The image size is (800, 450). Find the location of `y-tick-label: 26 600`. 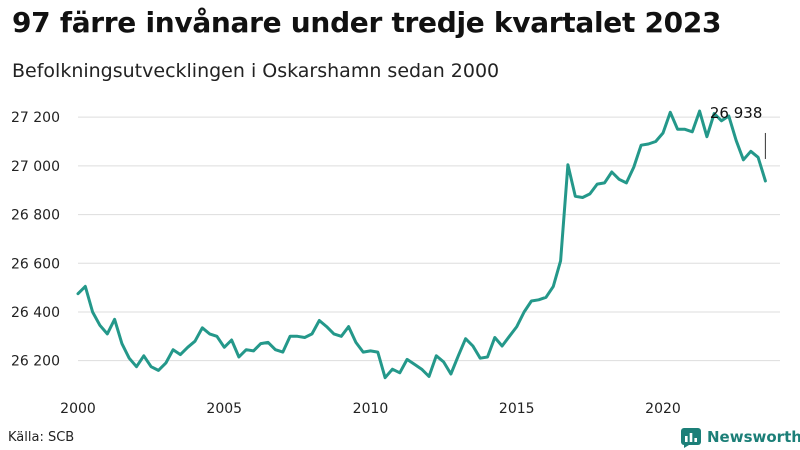

y-tick-label: 26 600 is located at coordinates (35, 264).